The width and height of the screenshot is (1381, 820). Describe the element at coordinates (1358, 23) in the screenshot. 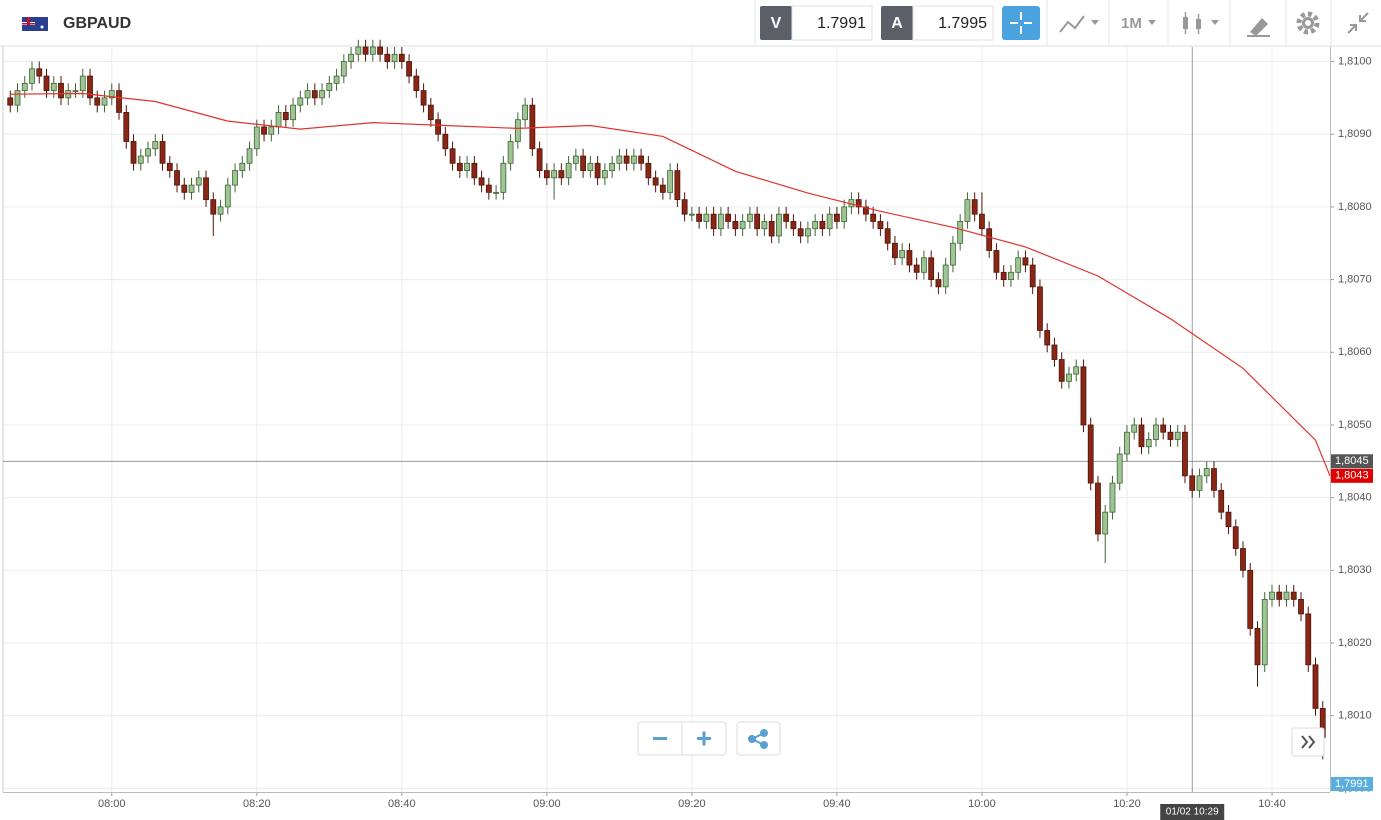

I see `collapse-button` at that location.